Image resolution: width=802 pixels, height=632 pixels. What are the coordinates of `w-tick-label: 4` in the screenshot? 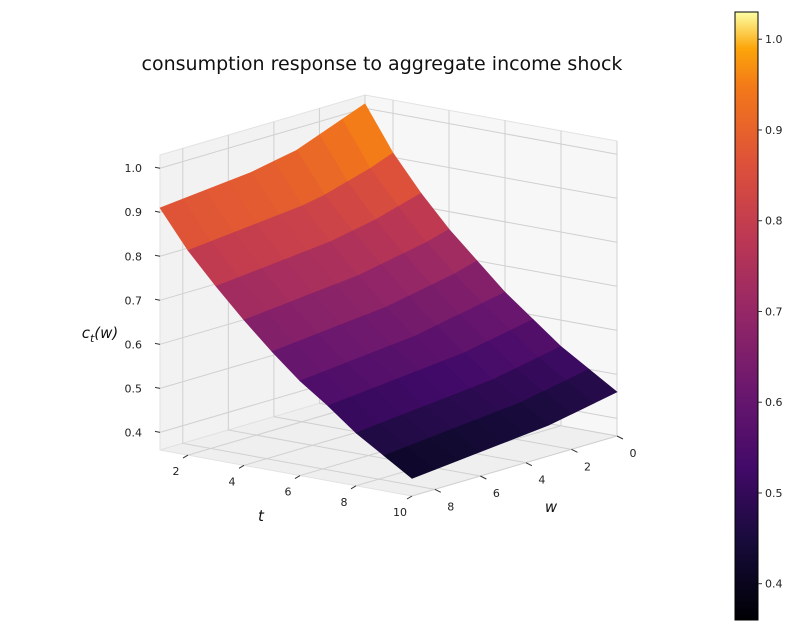 It's located at (541, 480).